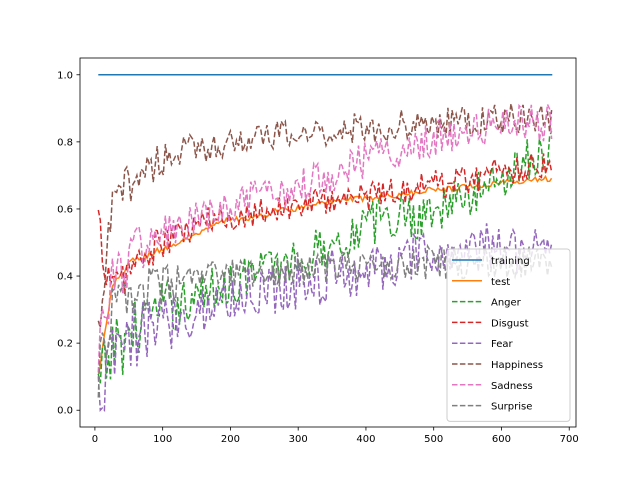  Describe the element at coordinates (65, 75) in the screenshot. I see `y-tick-label: 1.0` at that location.